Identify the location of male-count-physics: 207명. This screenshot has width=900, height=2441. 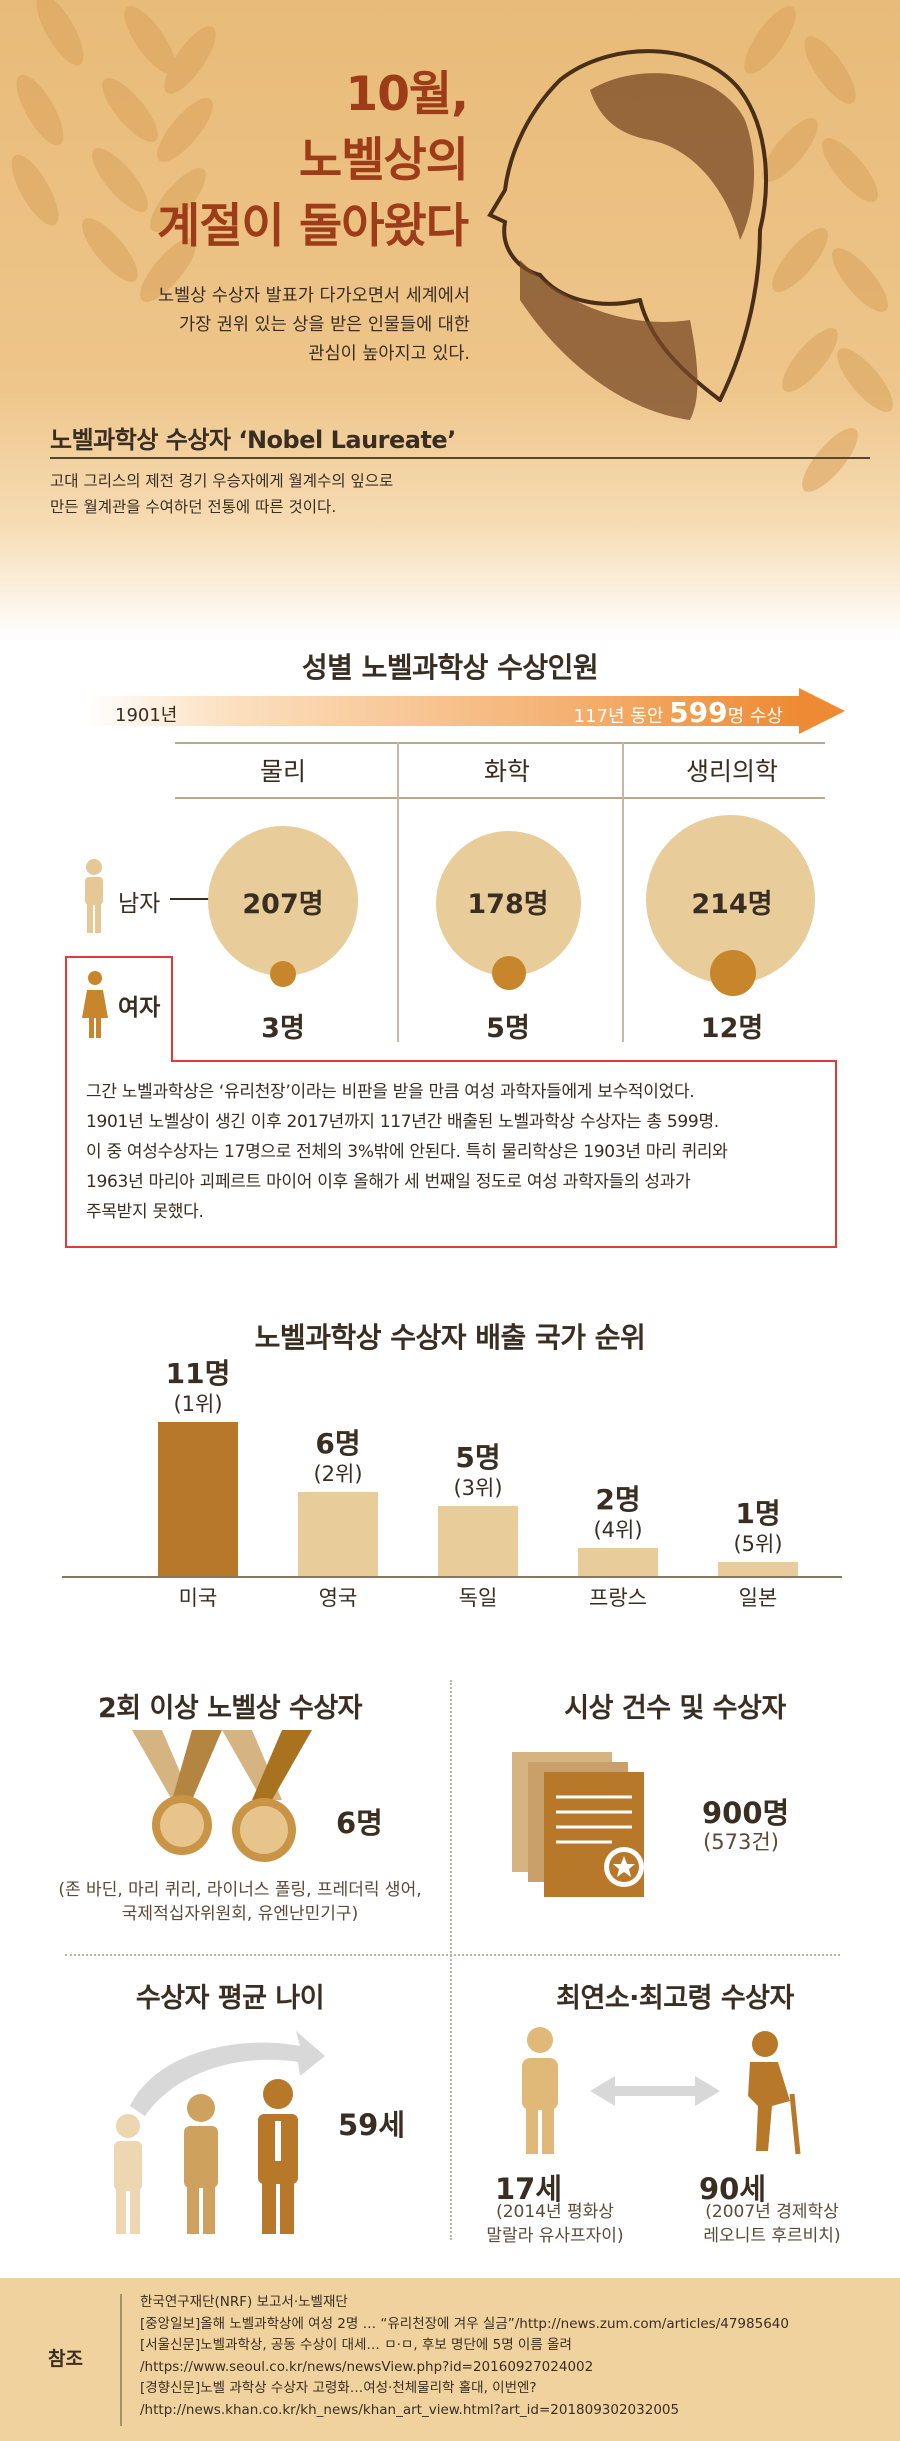
(283, 904).